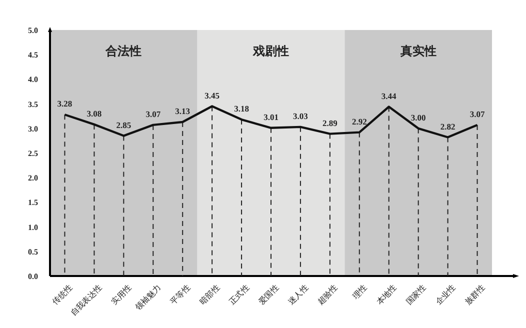  I want to click on x-tick-label: 本地性, so click(386, 294).